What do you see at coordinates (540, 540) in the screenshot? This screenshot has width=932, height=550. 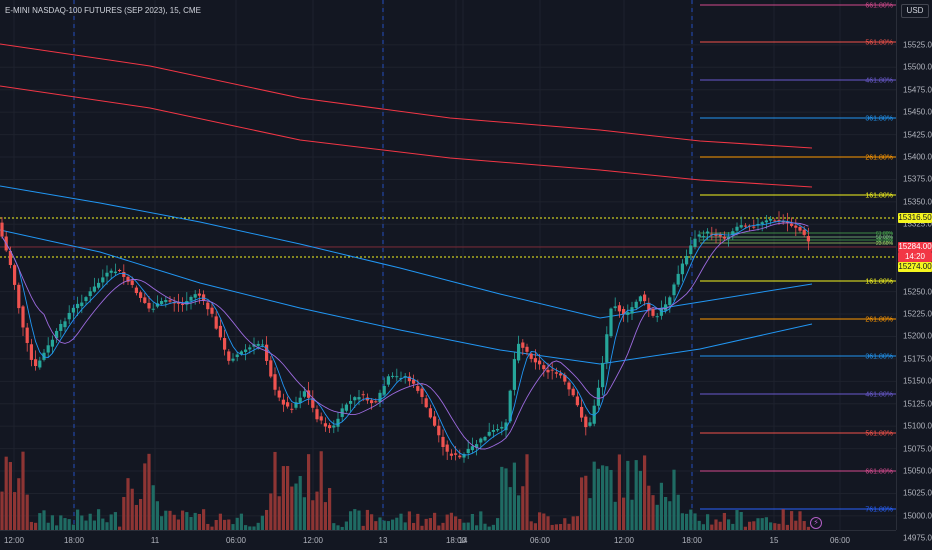 I see `time-tick-label: 06:00` at bounding box center [540, 540].